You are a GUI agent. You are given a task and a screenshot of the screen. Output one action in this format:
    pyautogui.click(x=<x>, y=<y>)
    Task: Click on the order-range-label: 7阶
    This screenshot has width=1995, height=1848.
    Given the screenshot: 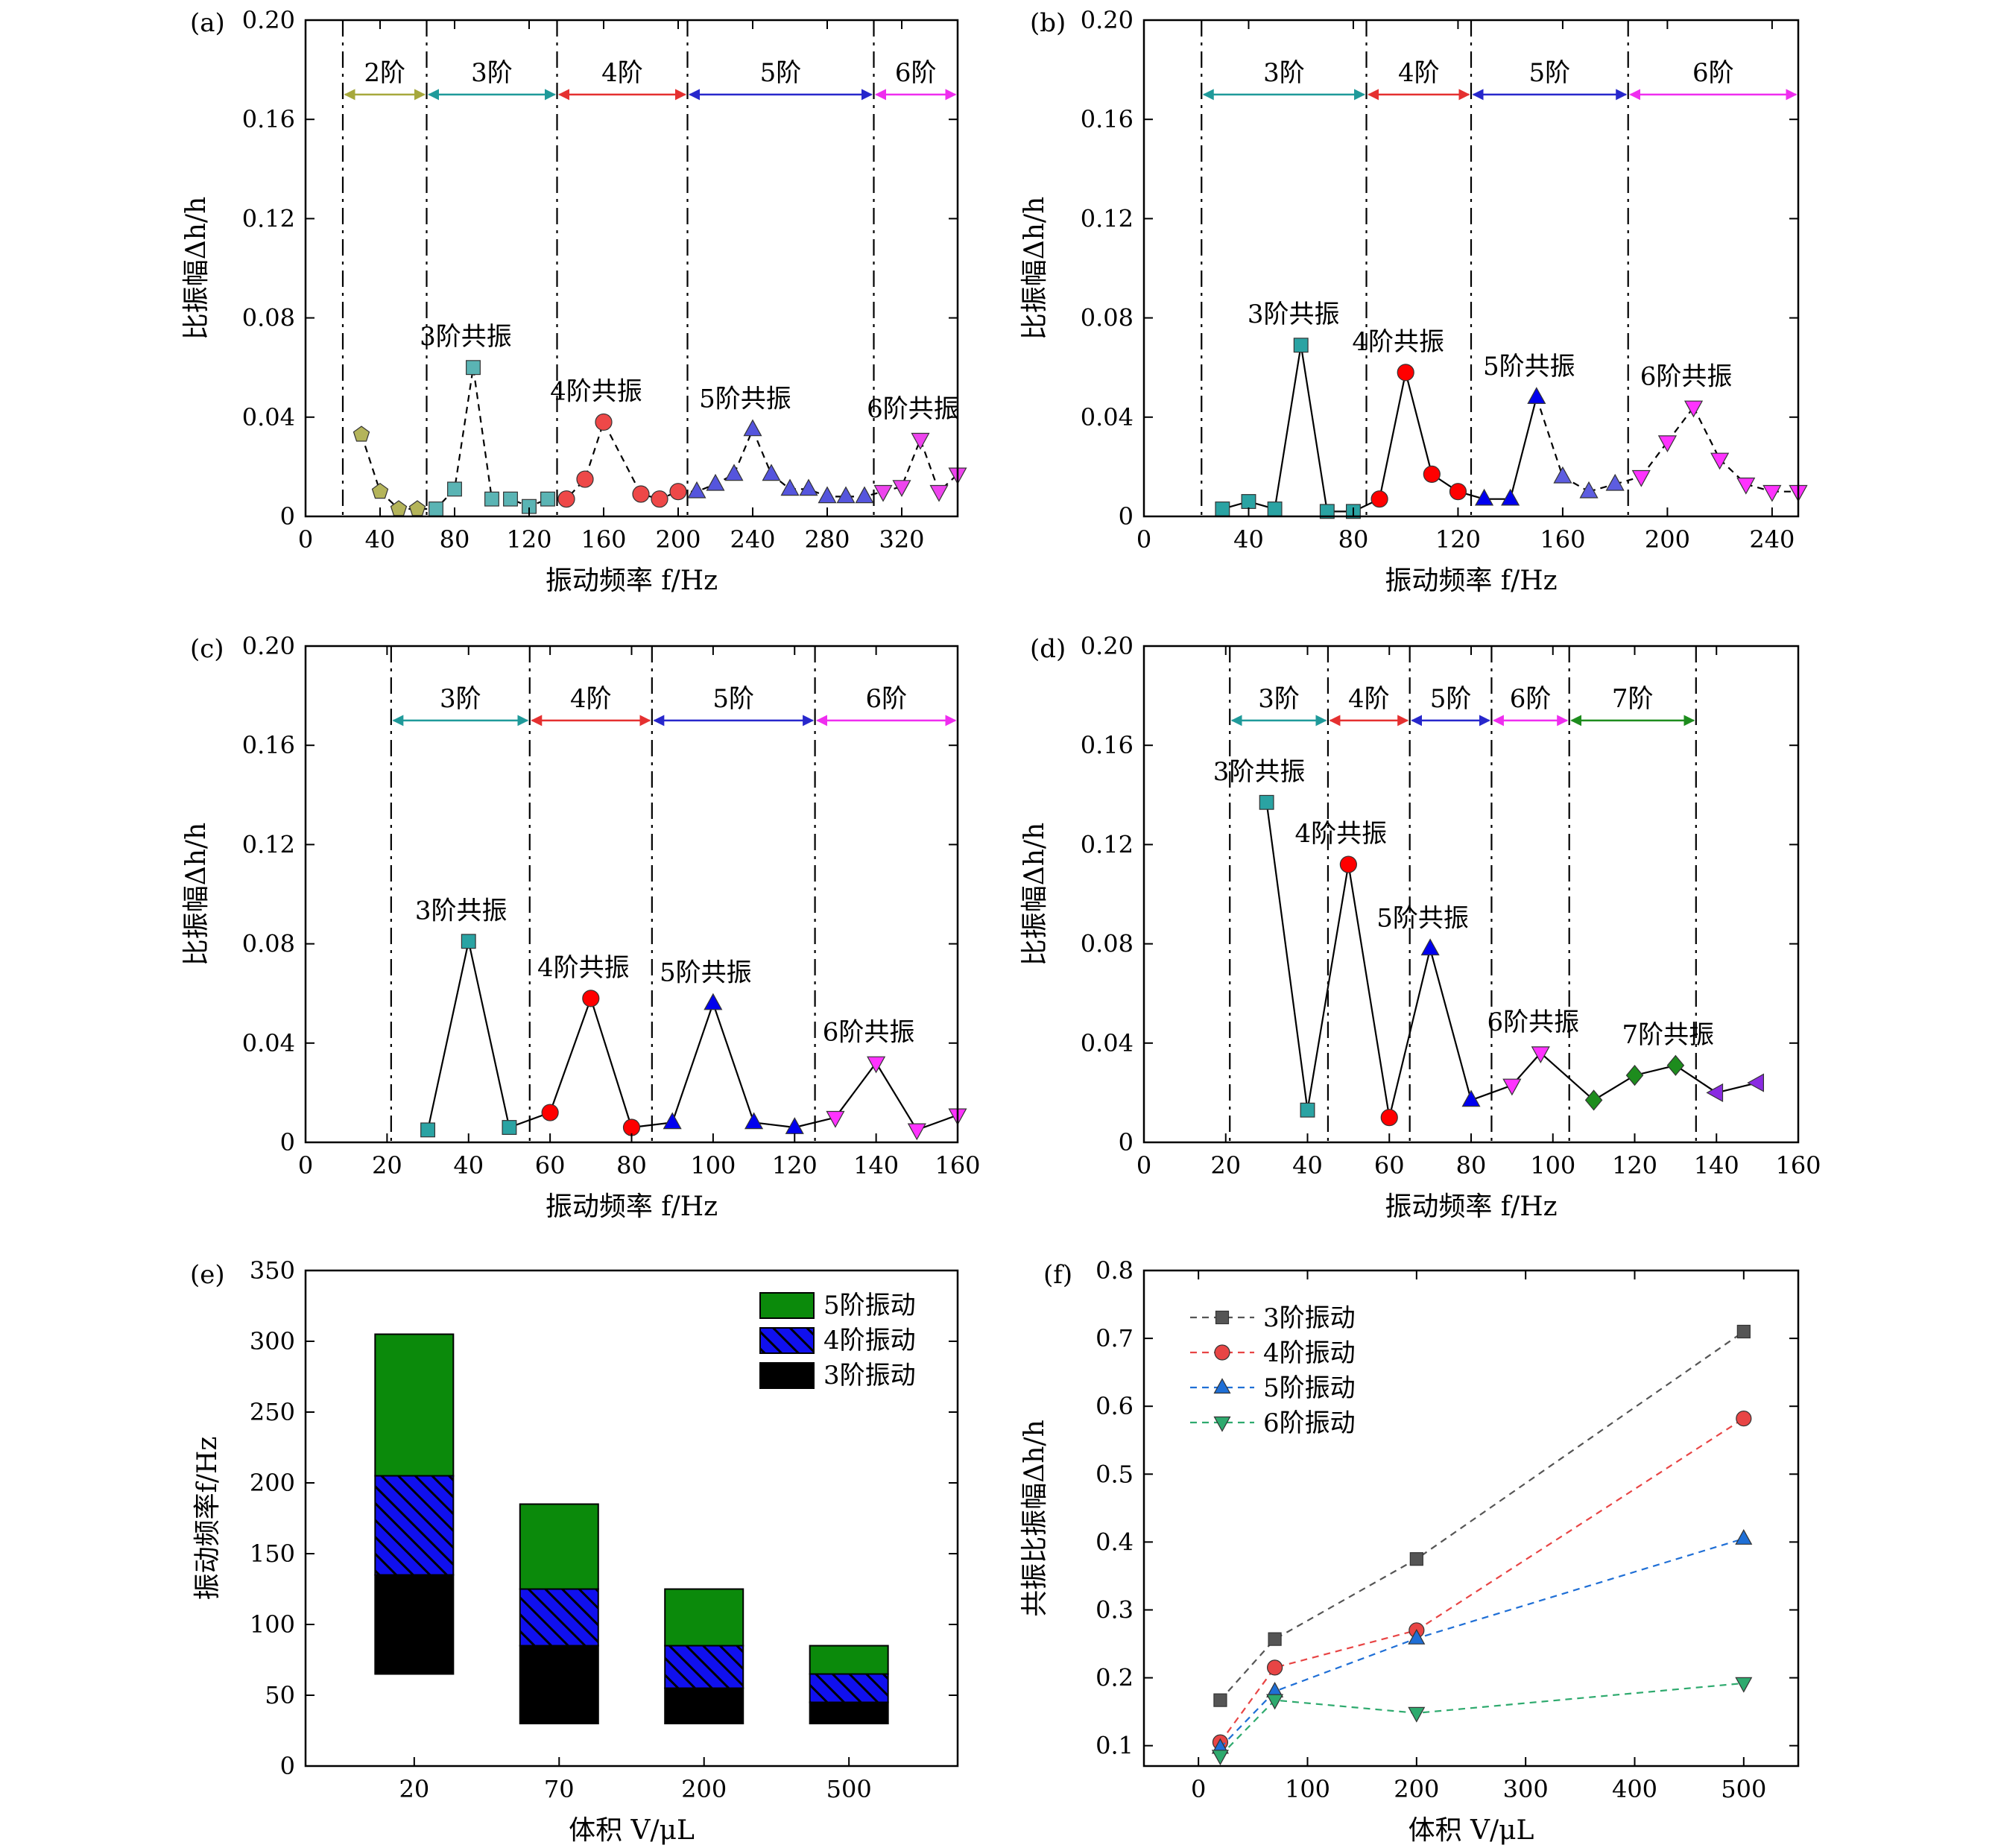 What is the action you would take?
    pyautogui.click(x=1633, y=699)
    